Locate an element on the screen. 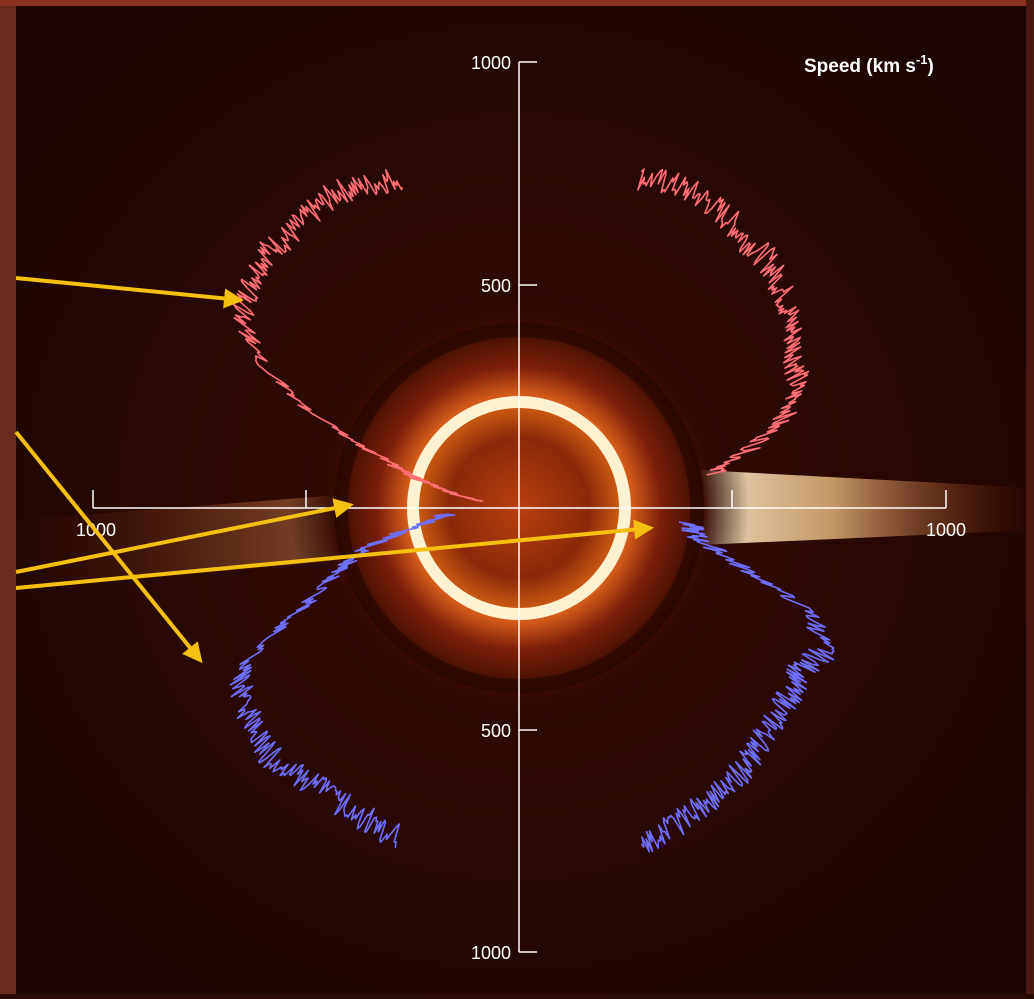 The width and height of the screenshot is (1034, 999). tick-label-top-500: 500 is located at coordinates (496, 286).